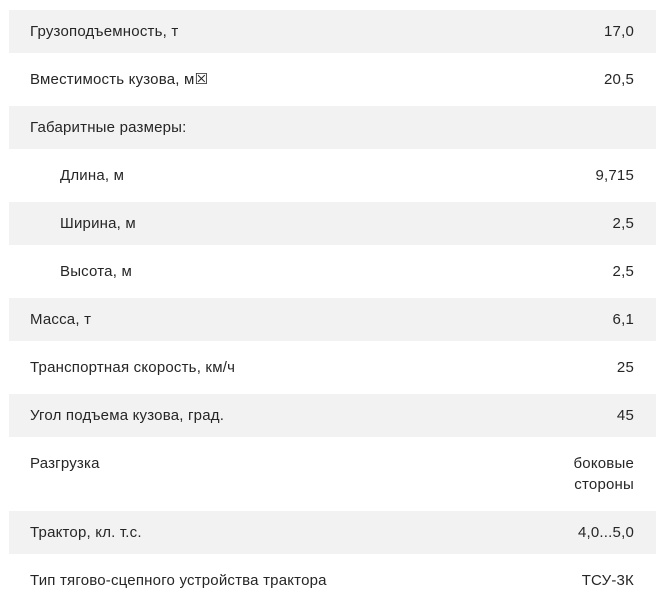 This screenshot has height=614, width=671. What do you see at coordinates (86, 532) in the screenshot?
I see `spec-label: Трактор, кл. т.с.` at bounding box center [86, 532].